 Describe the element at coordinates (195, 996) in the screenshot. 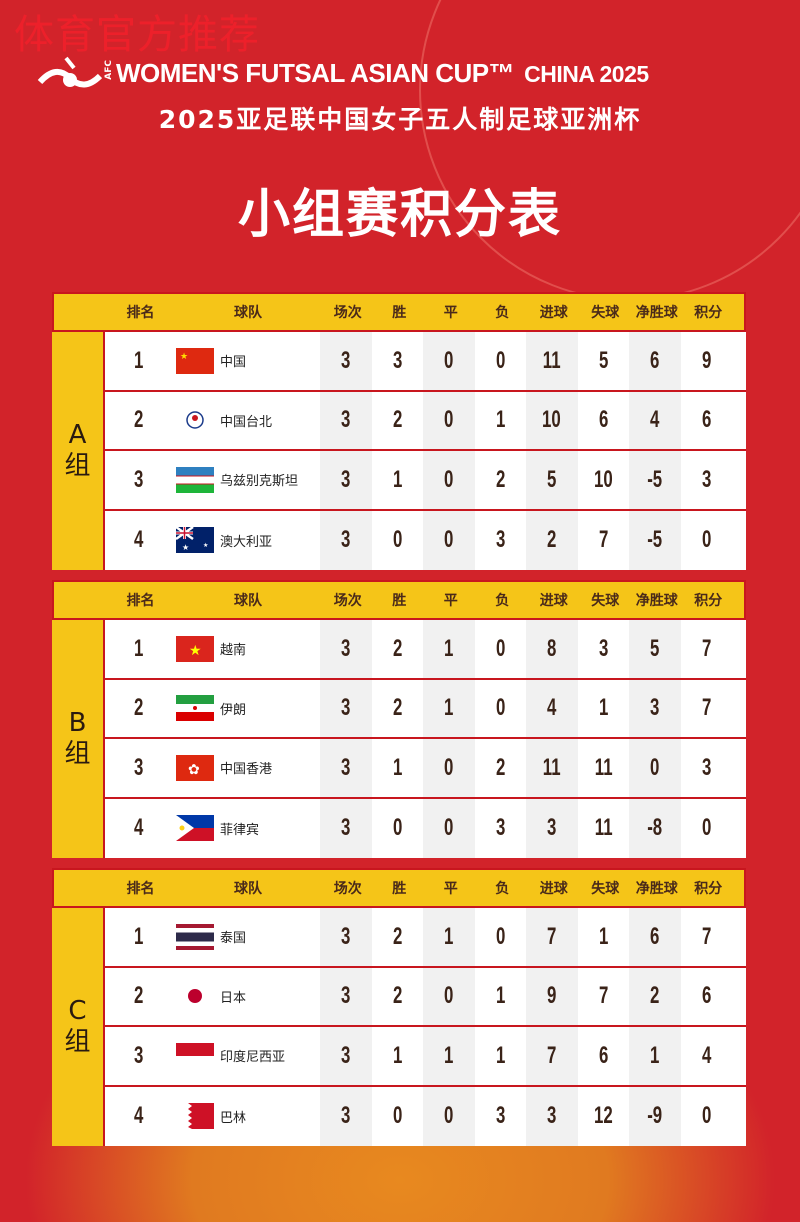

I see `japan-flag-icon` at that location.